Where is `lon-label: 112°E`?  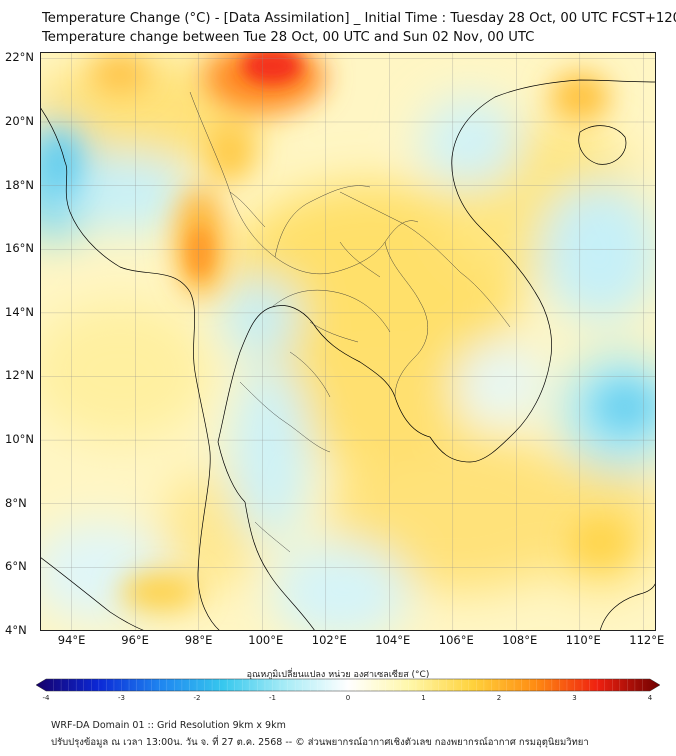 lon-label: 112°E is located at coordinates (647, 640).